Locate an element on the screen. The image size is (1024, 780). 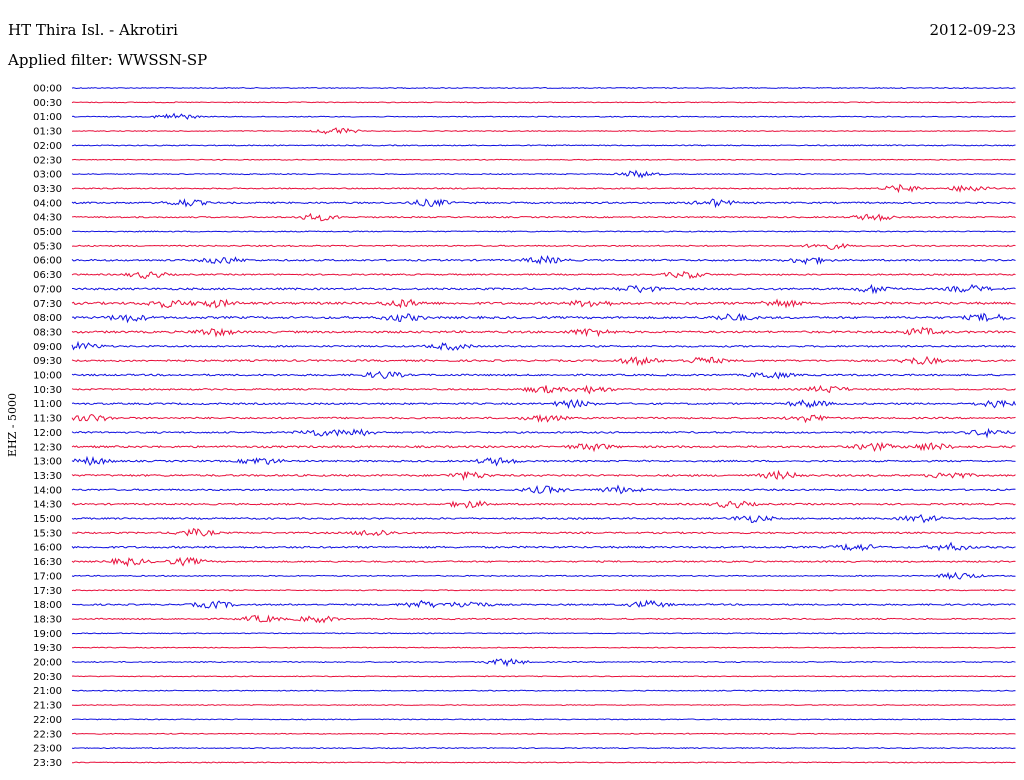
time-tick-label: 17:00 is located at coordinates (47, 576).